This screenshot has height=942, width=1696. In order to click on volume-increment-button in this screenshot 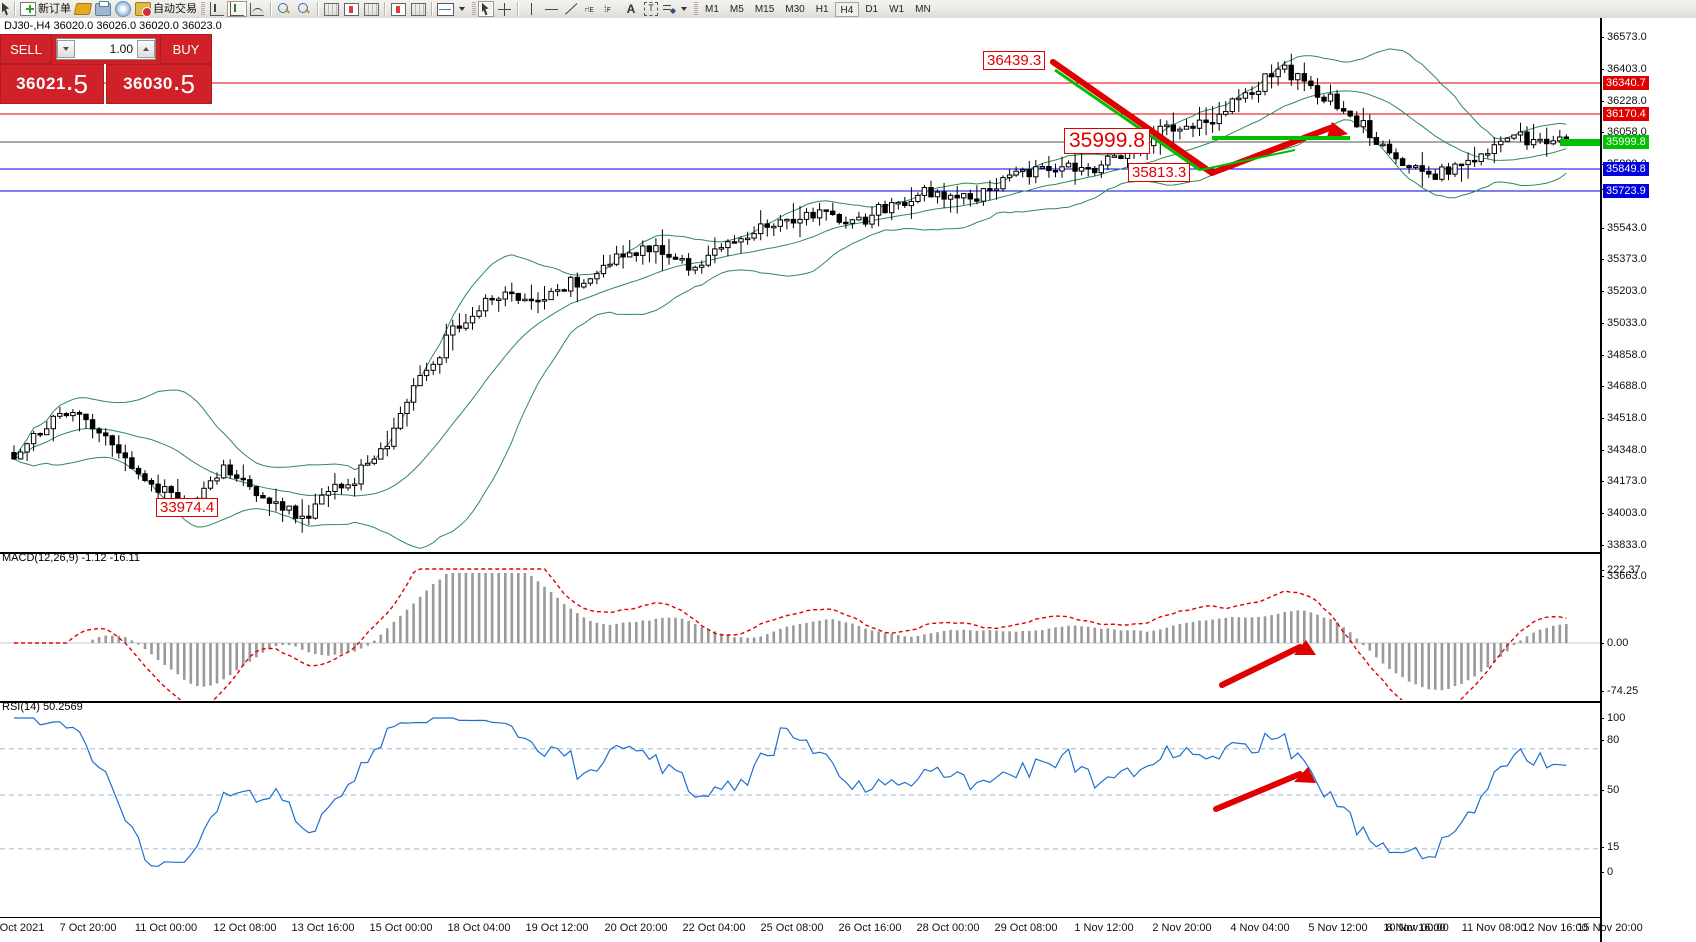, I will do `click(146, 49)`.